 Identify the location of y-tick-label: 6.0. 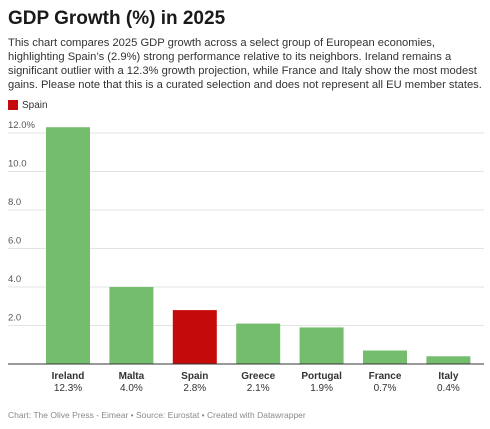
(14, 241).